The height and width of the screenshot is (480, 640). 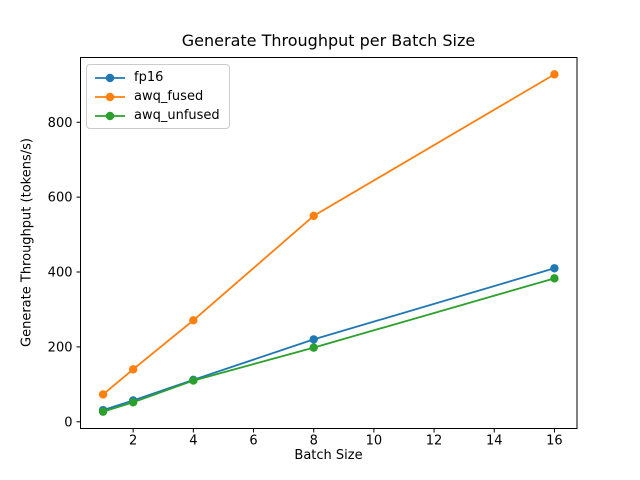 I want to click on y-tick-label: 800, so click(x=60, y=123).